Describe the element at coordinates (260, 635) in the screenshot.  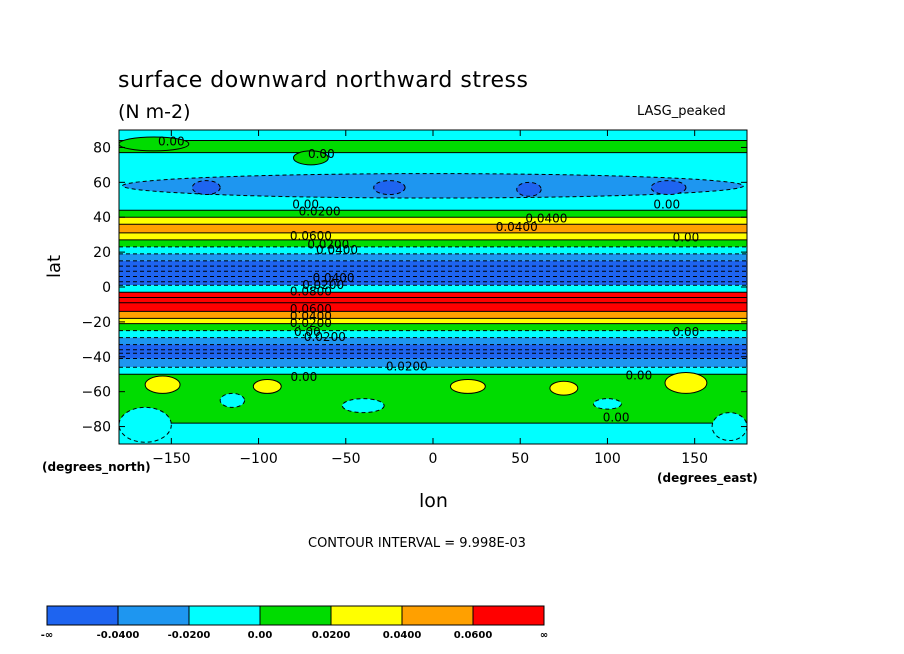
I see `colorbar-label: 0.00` at that location.